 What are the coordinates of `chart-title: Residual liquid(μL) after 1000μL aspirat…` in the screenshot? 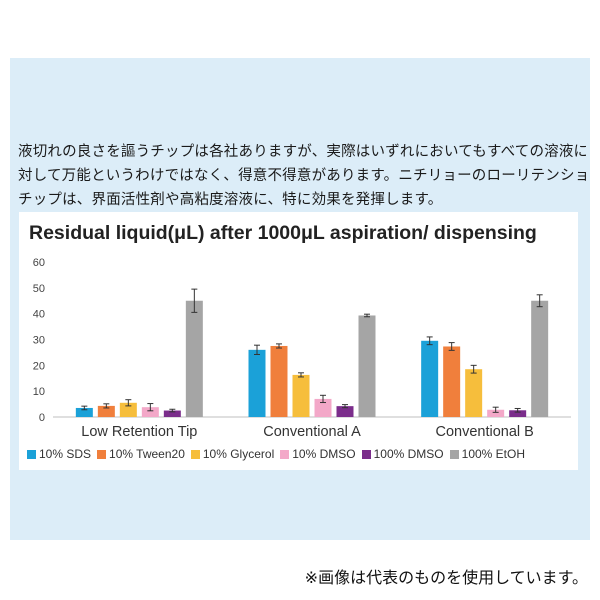 It's located at (283, 233).